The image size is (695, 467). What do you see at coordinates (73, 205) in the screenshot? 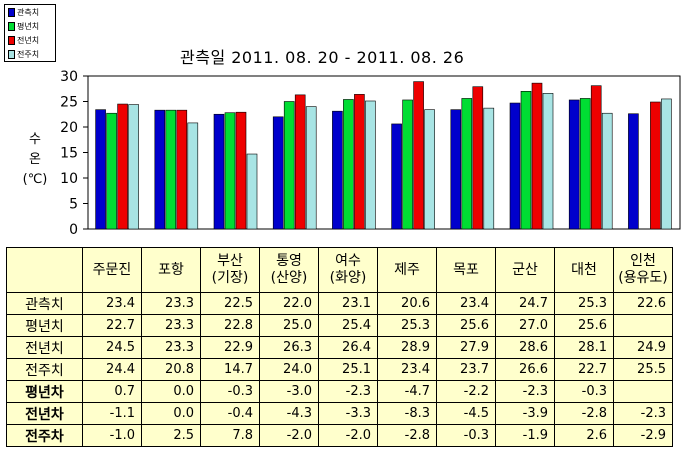
I see `y-tick-label: 5` at bounding box center [73, 205].